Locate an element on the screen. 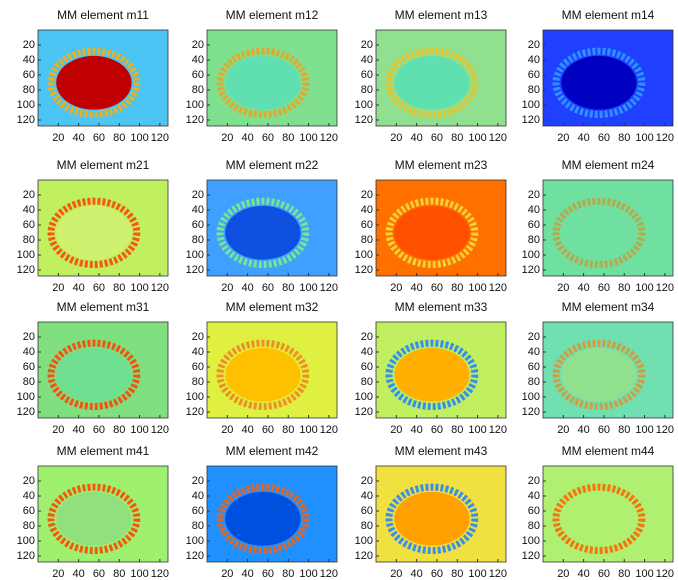  panel-title: MM element m21 is located at coordinates (103, 165).